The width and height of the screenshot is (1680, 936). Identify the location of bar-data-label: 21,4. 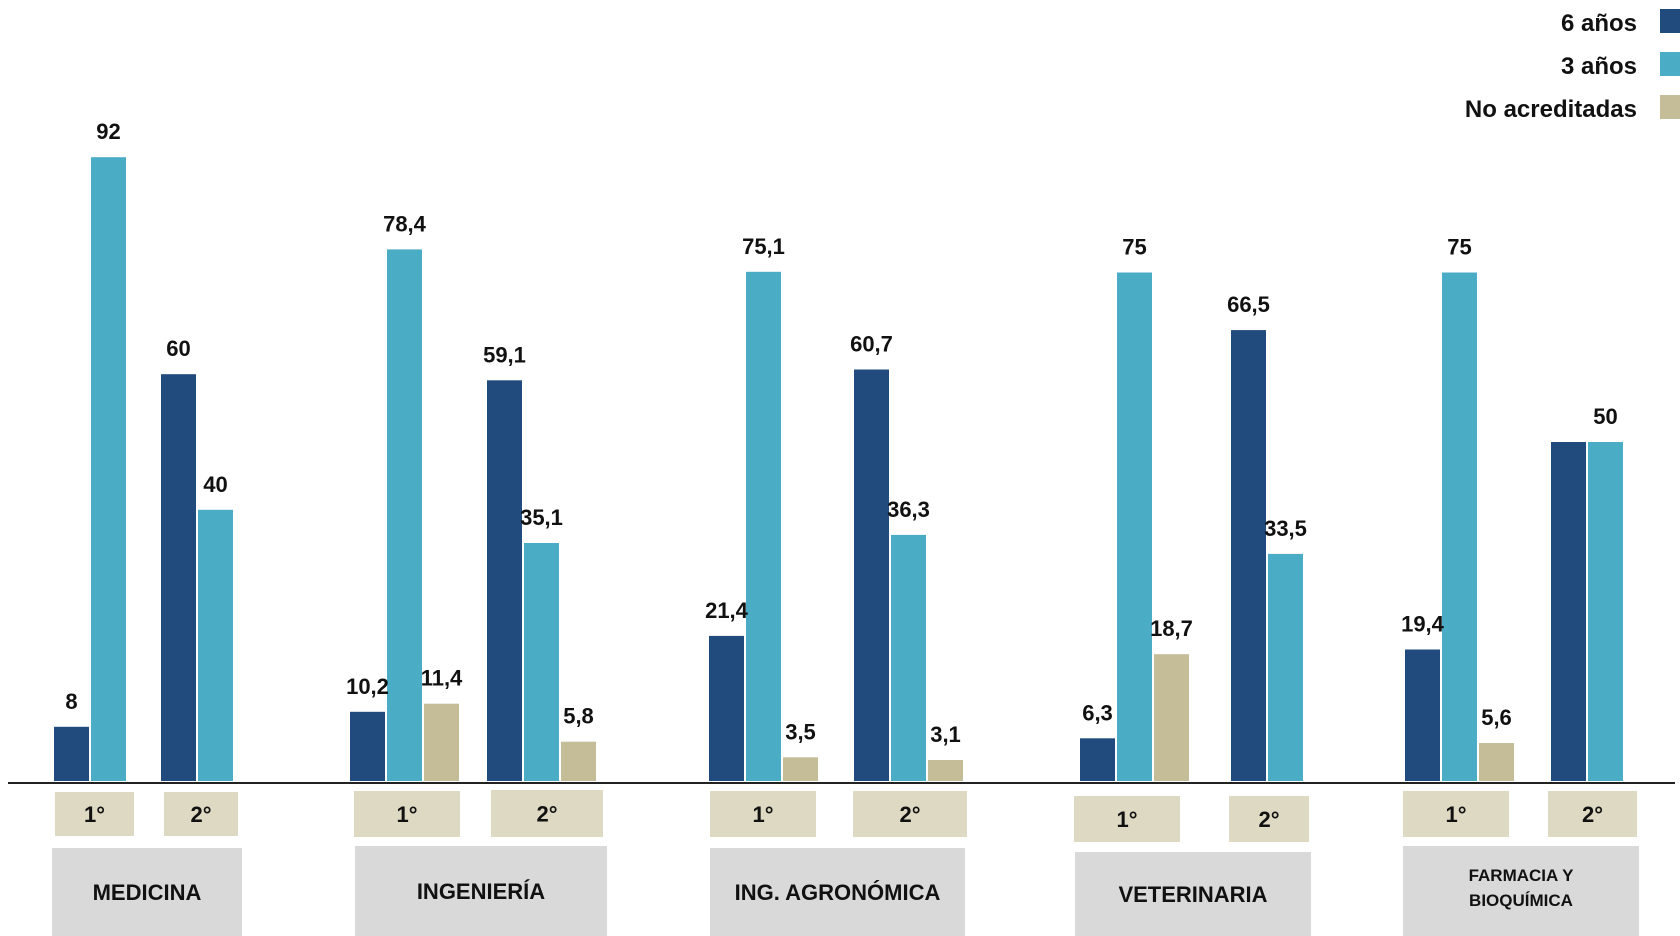
(727, 610).